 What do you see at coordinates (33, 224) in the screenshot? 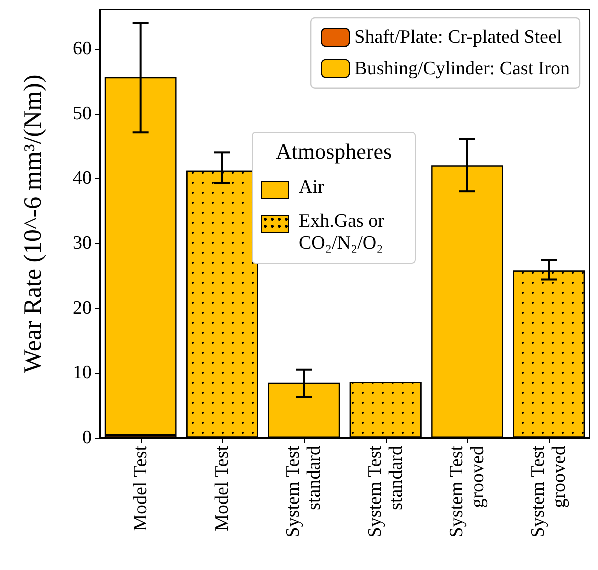
I see `y-axis-title: Wear Rate (10^-6 mm³/(Nm))` at bounding box center [33, 224].